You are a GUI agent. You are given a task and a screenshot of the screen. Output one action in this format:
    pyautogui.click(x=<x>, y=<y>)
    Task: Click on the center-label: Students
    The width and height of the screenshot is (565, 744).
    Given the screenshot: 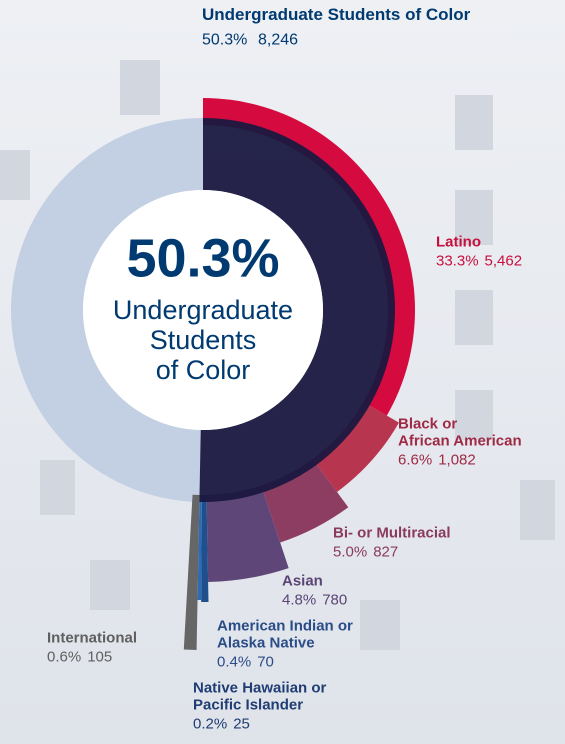 What is the action you would take?
    pyautogui.click(x=203, y=340)
    